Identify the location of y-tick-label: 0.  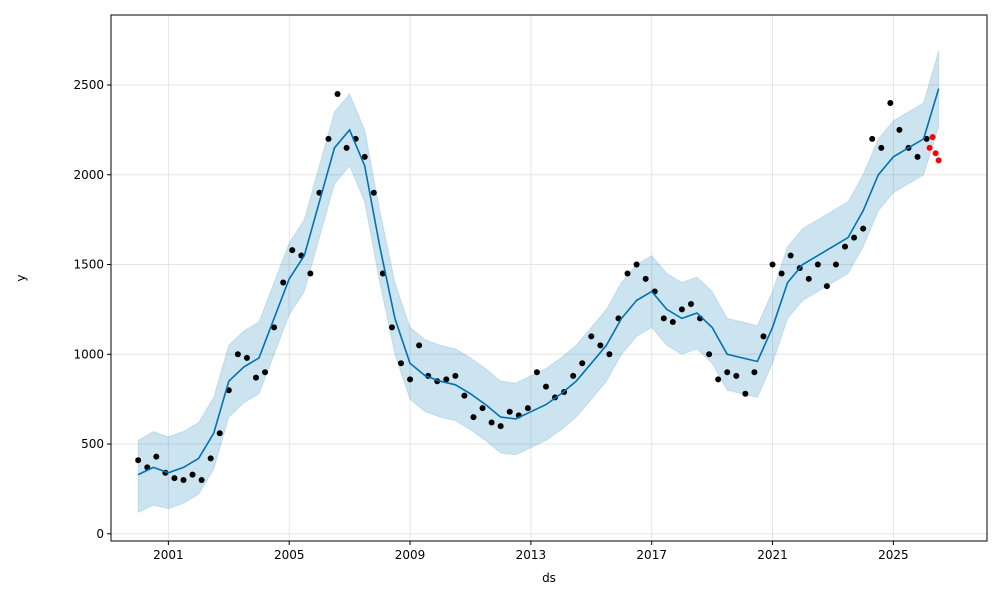
(100, 534).